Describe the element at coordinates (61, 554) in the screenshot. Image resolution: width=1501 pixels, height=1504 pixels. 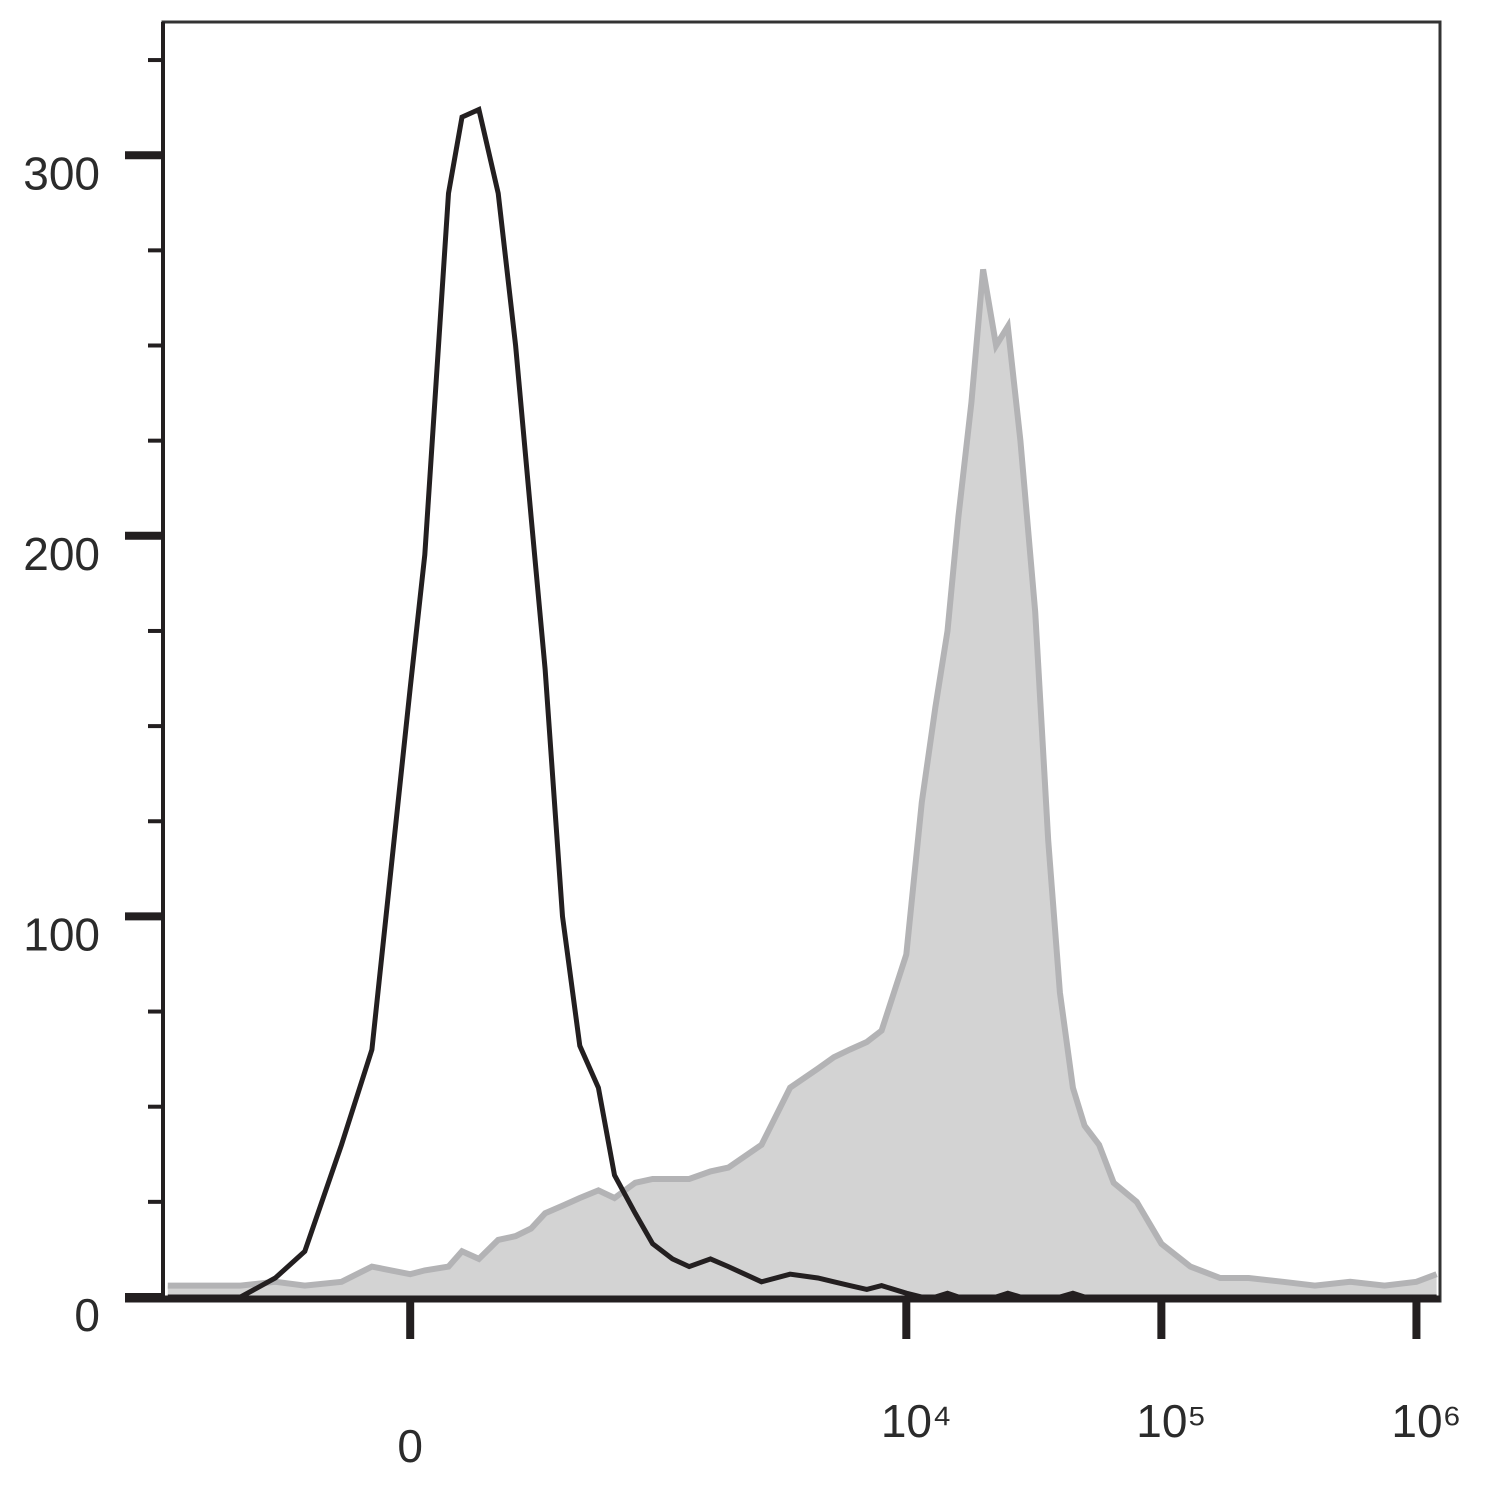
I see `y-tick-label: 200` at that location.